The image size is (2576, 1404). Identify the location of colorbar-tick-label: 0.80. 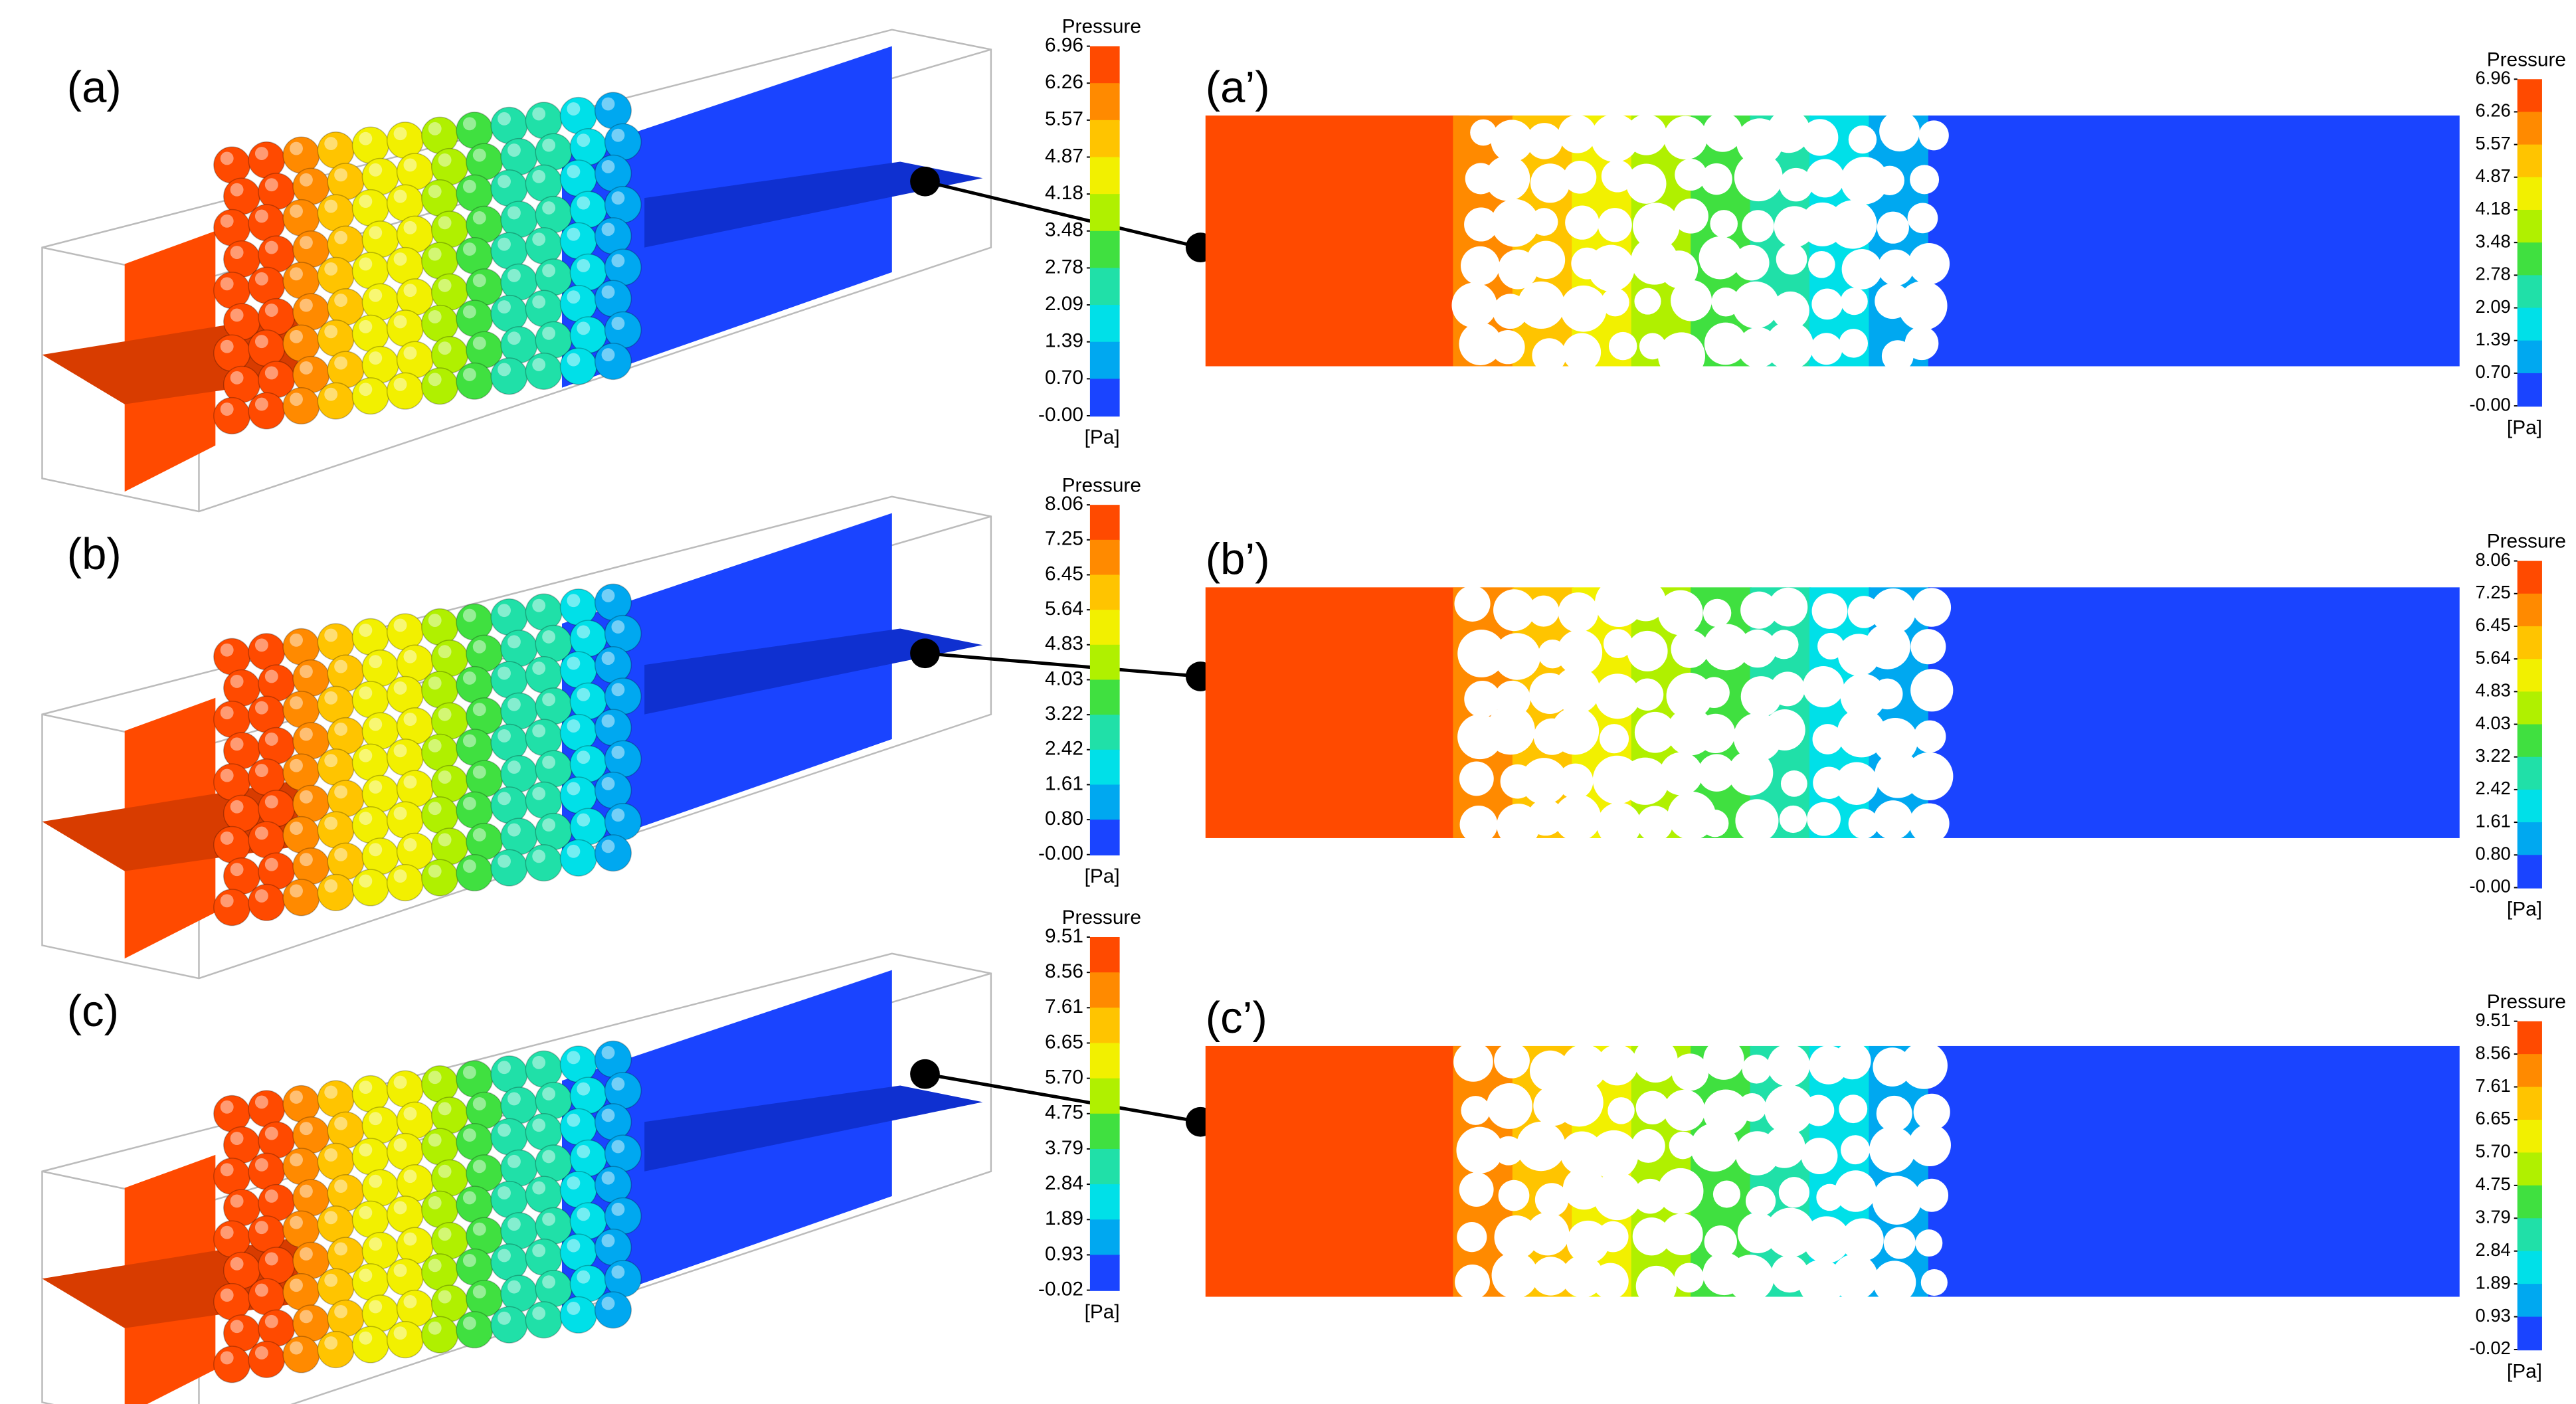
(1064, 819).